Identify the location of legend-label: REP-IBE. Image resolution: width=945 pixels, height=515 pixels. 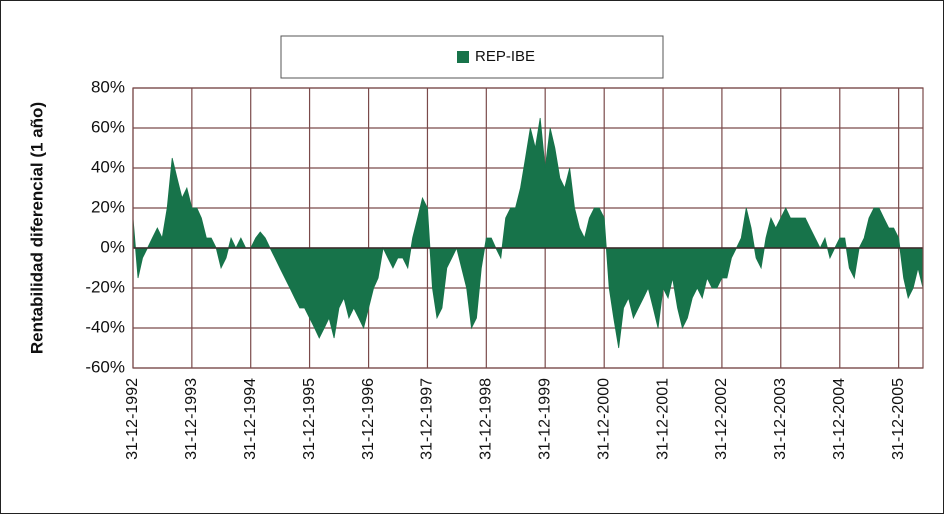
(505, 56).